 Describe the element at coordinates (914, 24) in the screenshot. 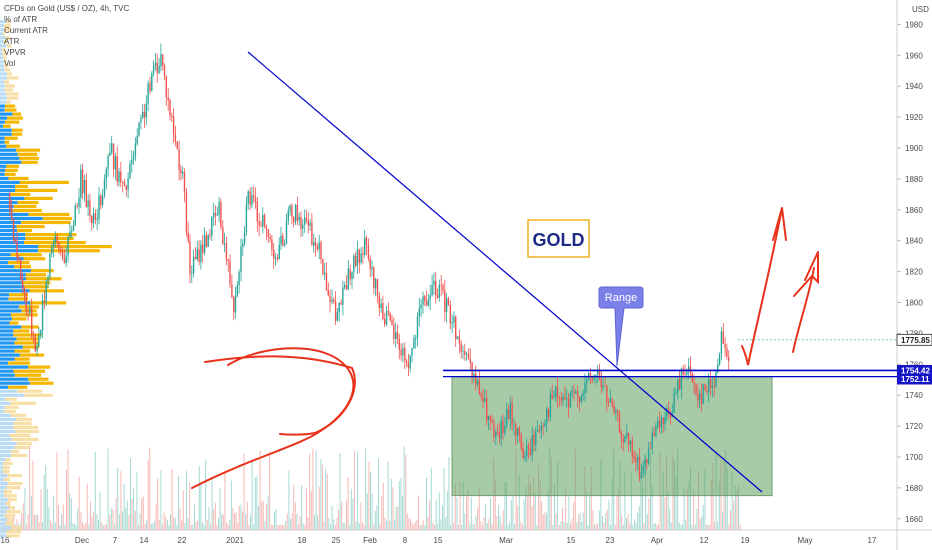

I see `price-tick-label: 1980` at that location.